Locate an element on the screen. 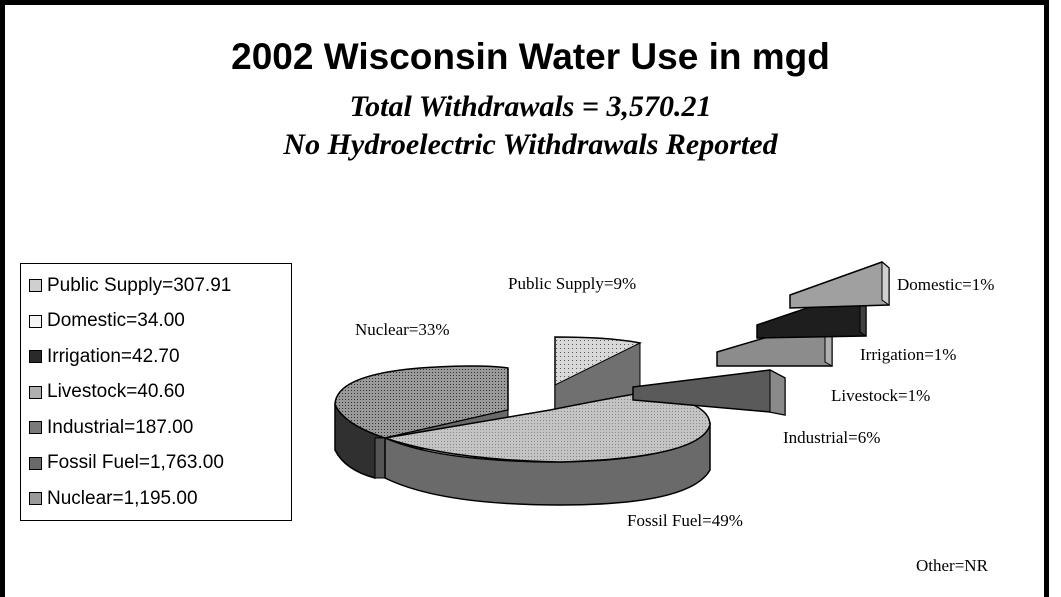 Image resolution: width=1061 pixels, height=597 pixels. legend-item-industrial: Industrial=187.00 is located at coordinates (160, 428).